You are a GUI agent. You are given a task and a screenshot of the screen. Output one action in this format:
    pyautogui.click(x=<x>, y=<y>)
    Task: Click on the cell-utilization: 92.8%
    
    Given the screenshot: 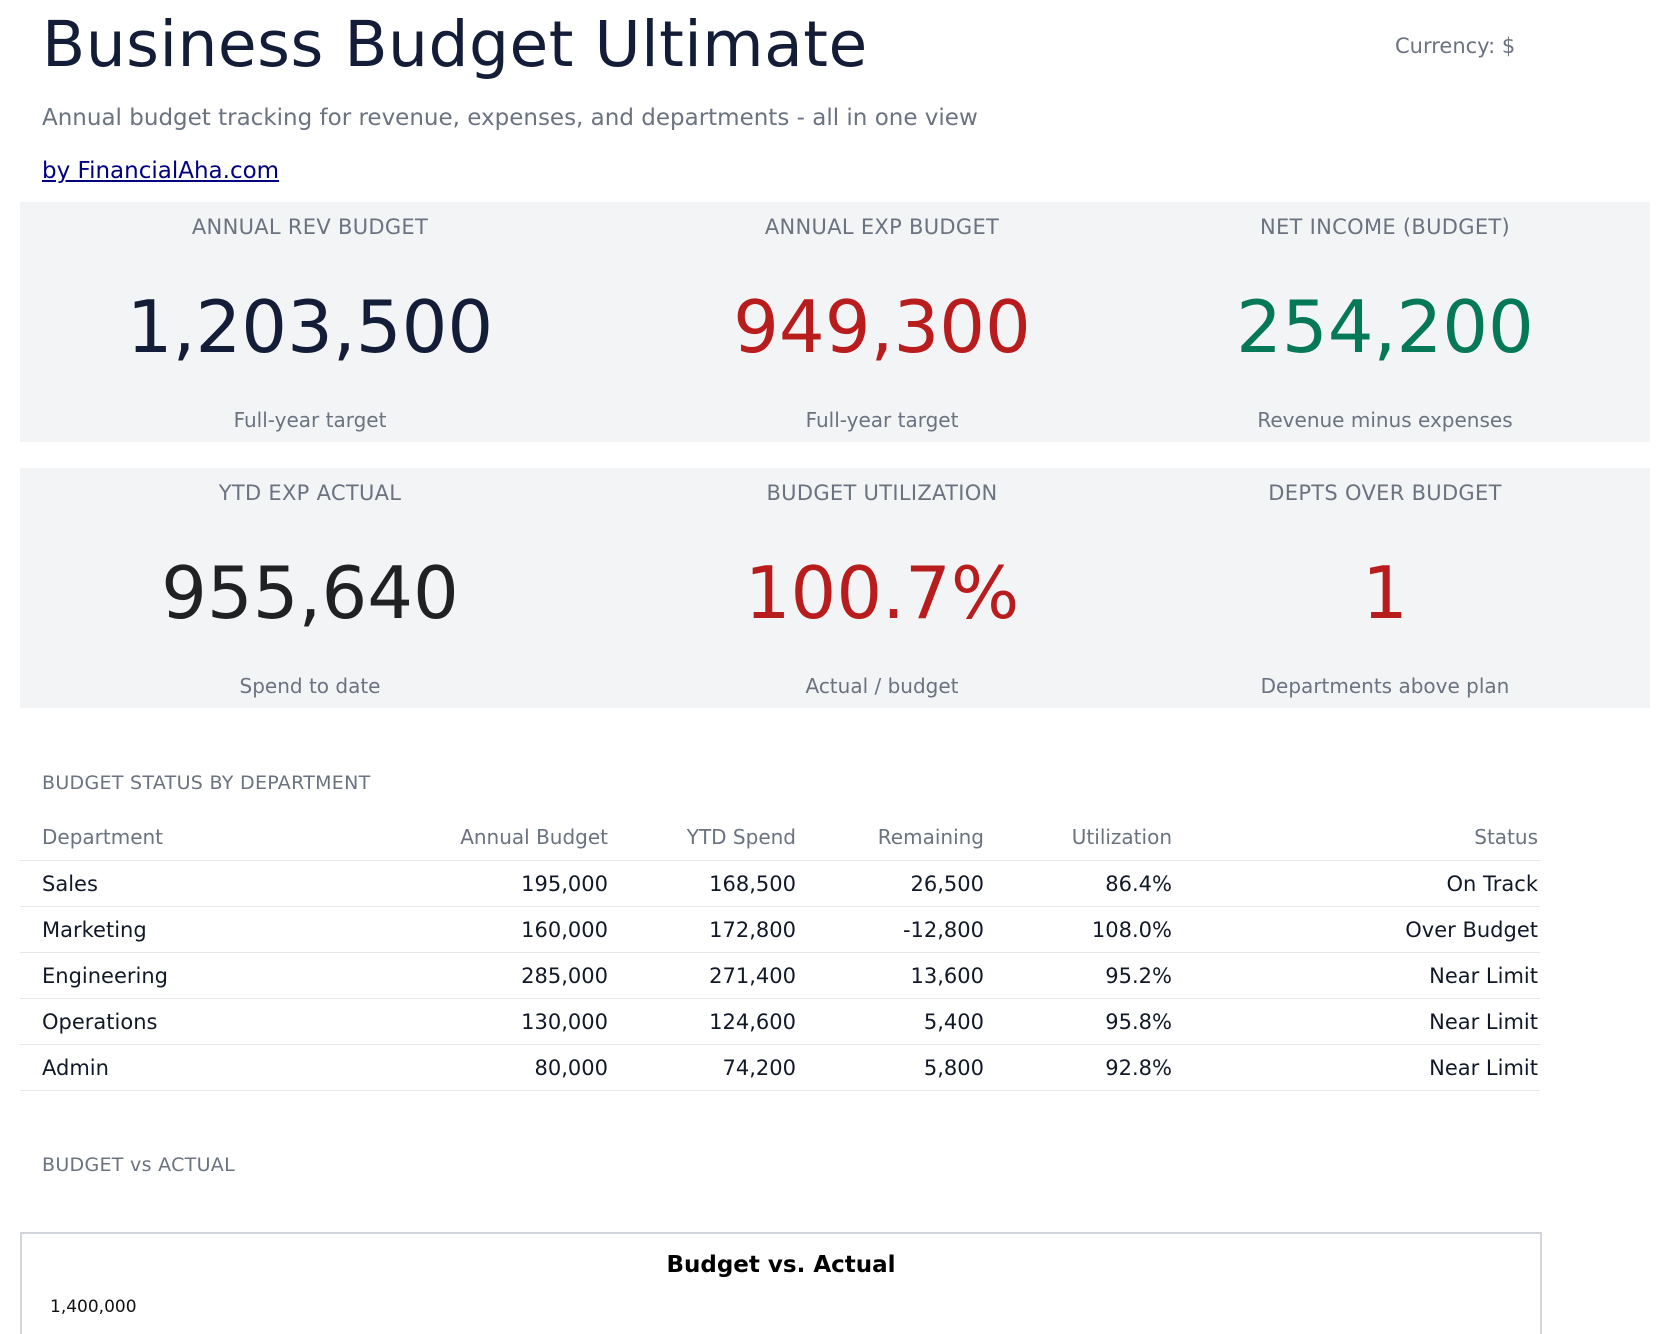 What is the action you would take?
    pyautogui.click(x=1080, y=1067)
    